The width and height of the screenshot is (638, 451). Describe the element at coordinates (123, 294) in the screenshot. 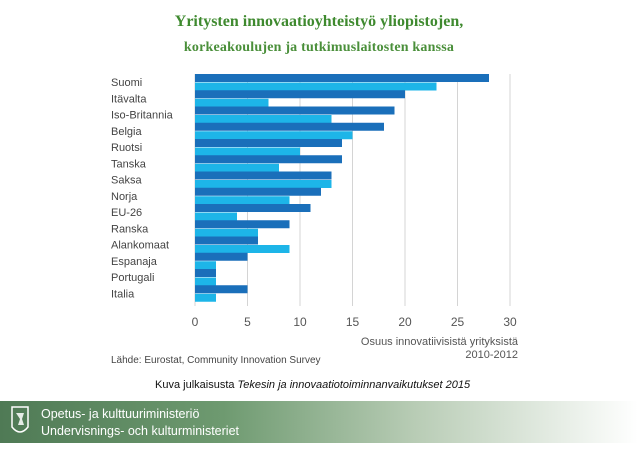

I see `category-label: Italia` at that location.